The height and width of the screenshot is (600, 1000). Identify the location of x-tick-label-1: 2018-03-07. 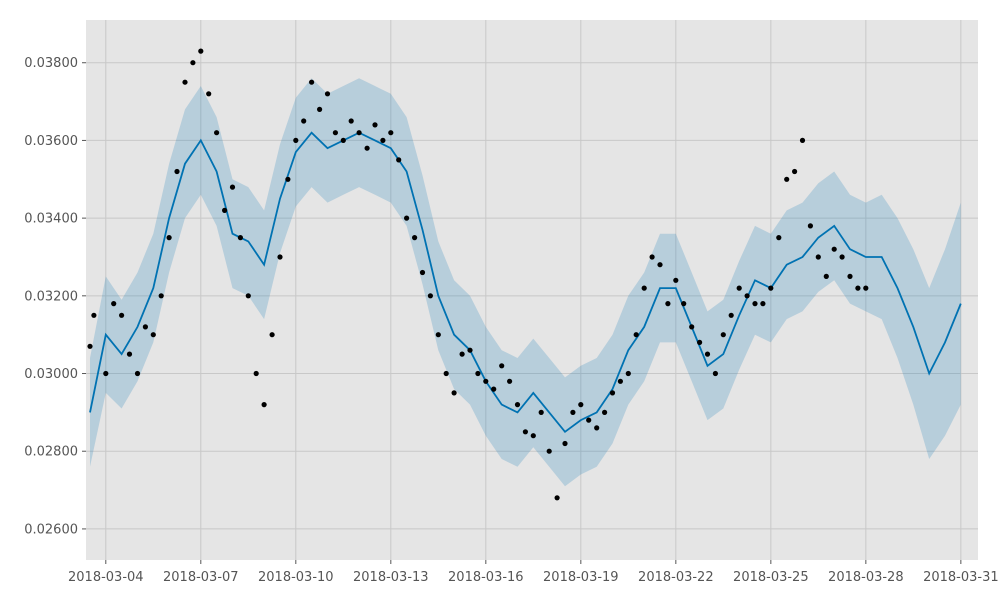
(201, 577).